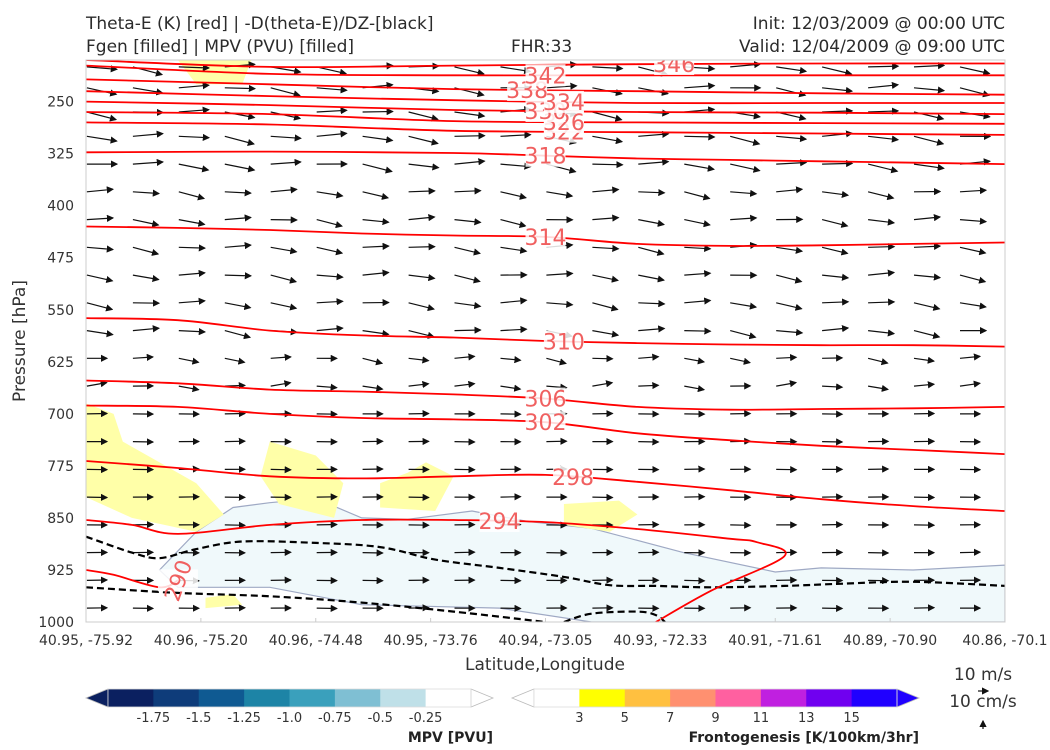 Image resolution: width=1050 pixels, height=750 pixels. I want to click on x-tick-label: 40.96, -74.48, so click(316, 641).